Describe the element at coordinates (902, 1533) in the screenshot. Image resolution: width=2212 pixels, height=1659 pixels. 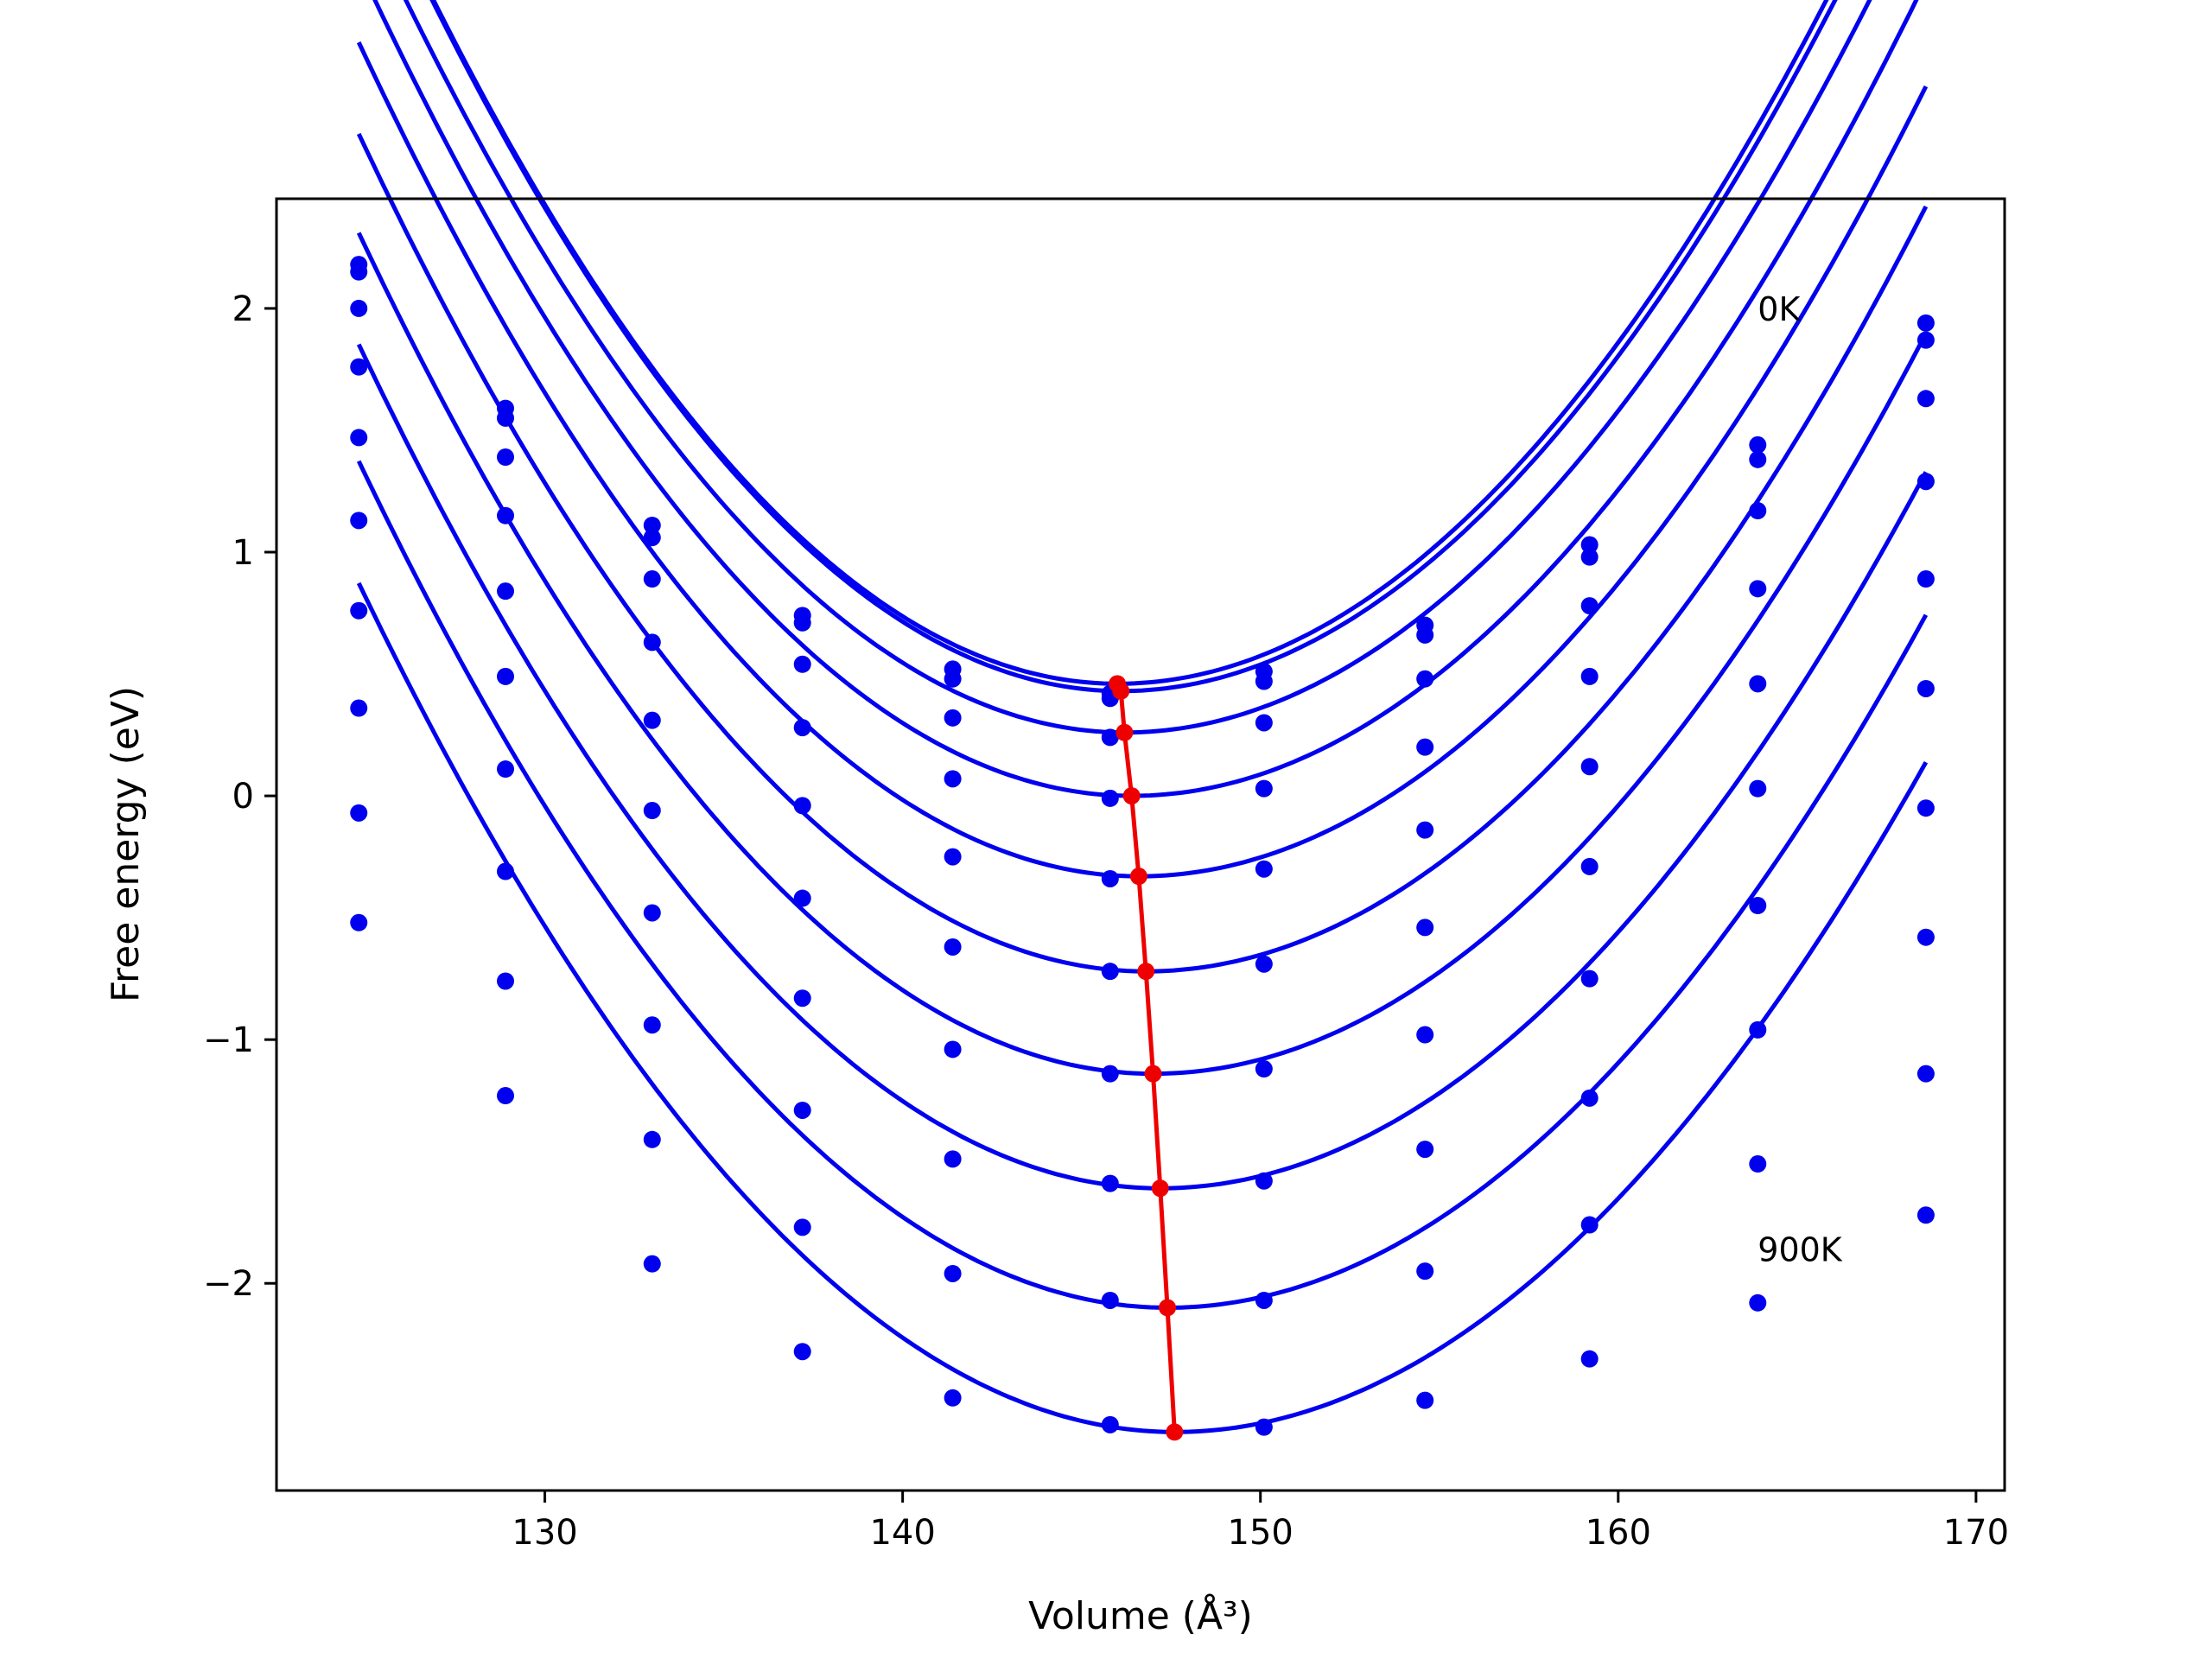
I see `x-tick-label: 140` at that location.